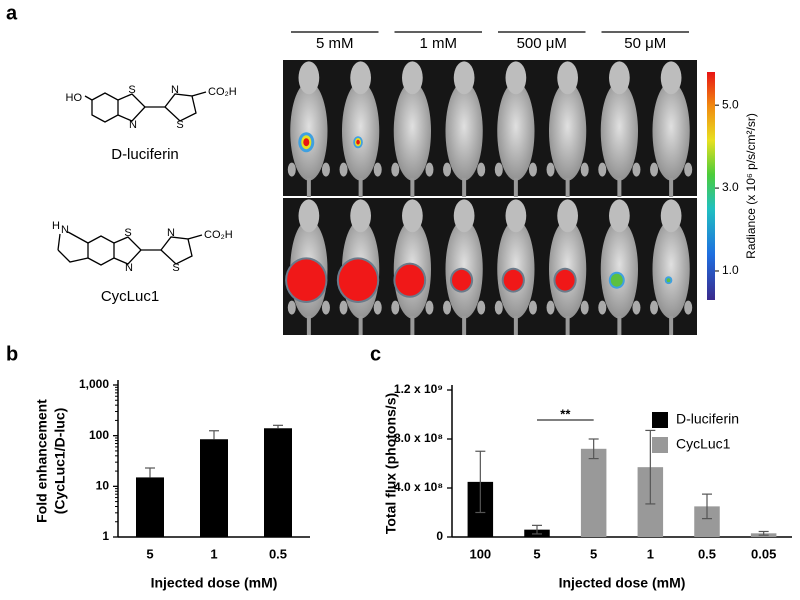 The width and height of the screenshot is (800, 600). Describe the element at coordinates (375, 354) in the screenshot. I see `panel-label: c` at that location.